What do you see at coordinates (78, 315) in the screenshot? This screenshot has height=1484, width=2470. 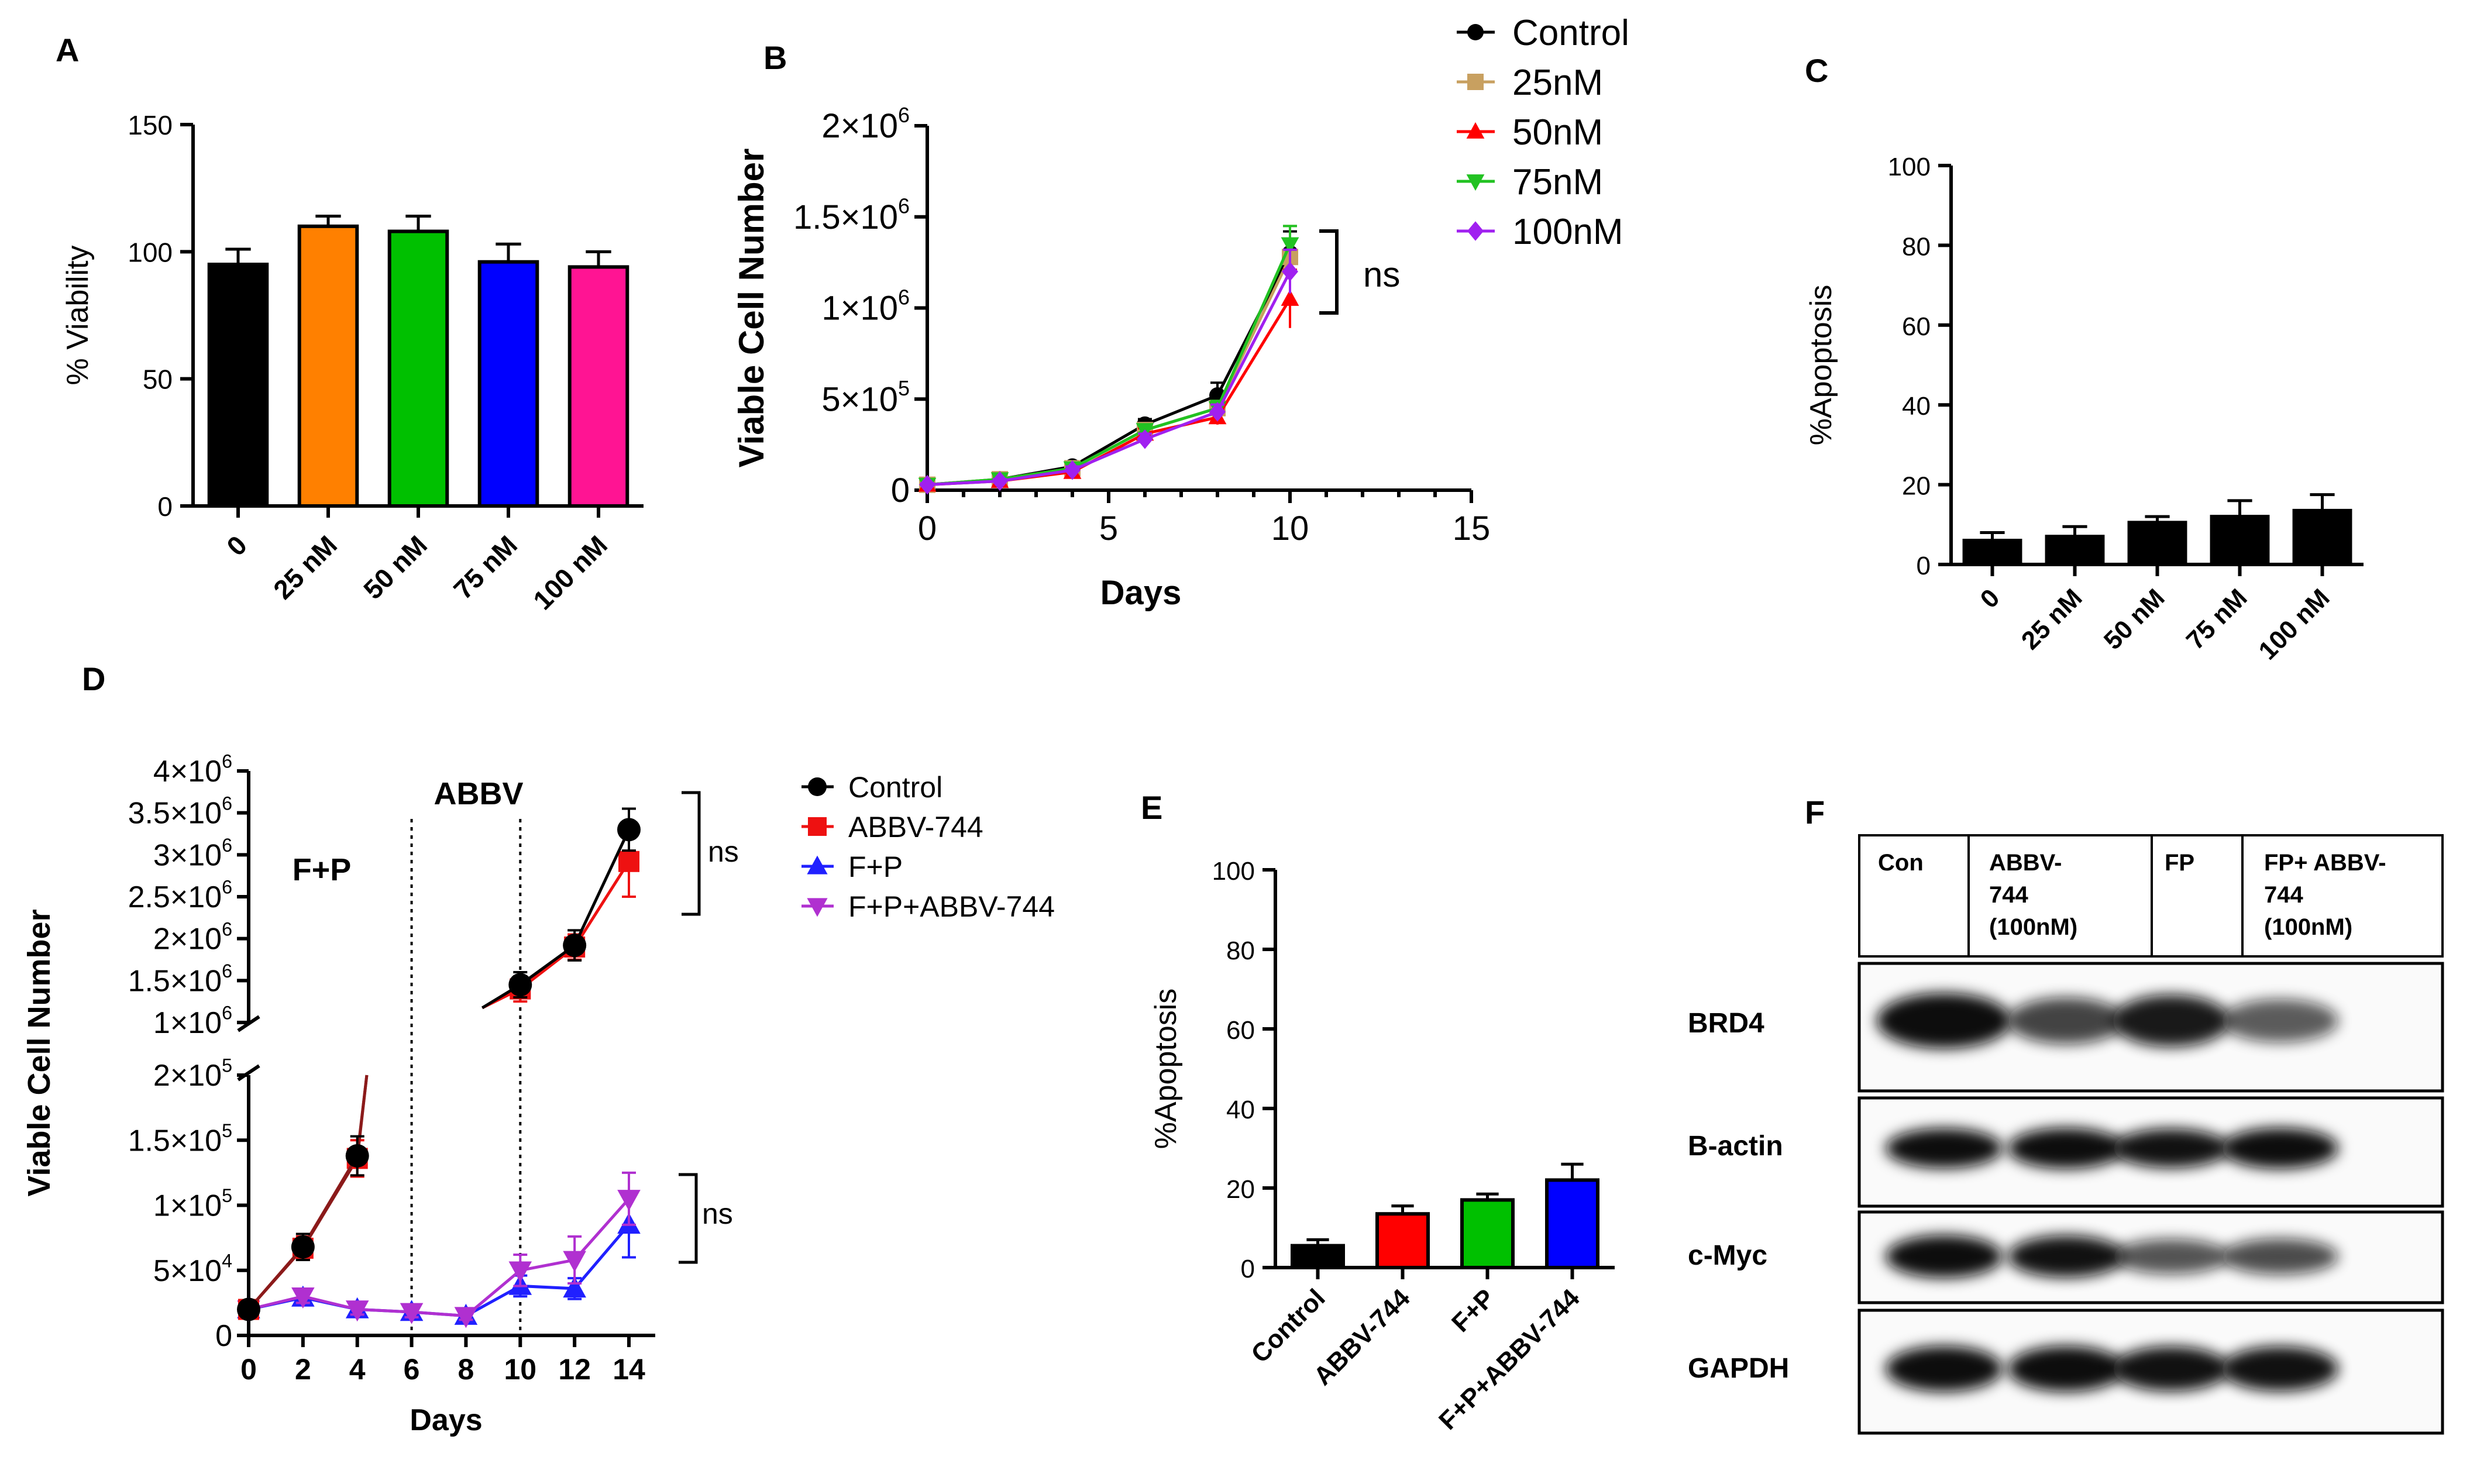 I see `y-axis-label: % Viability` at bounding box center [78, 315].